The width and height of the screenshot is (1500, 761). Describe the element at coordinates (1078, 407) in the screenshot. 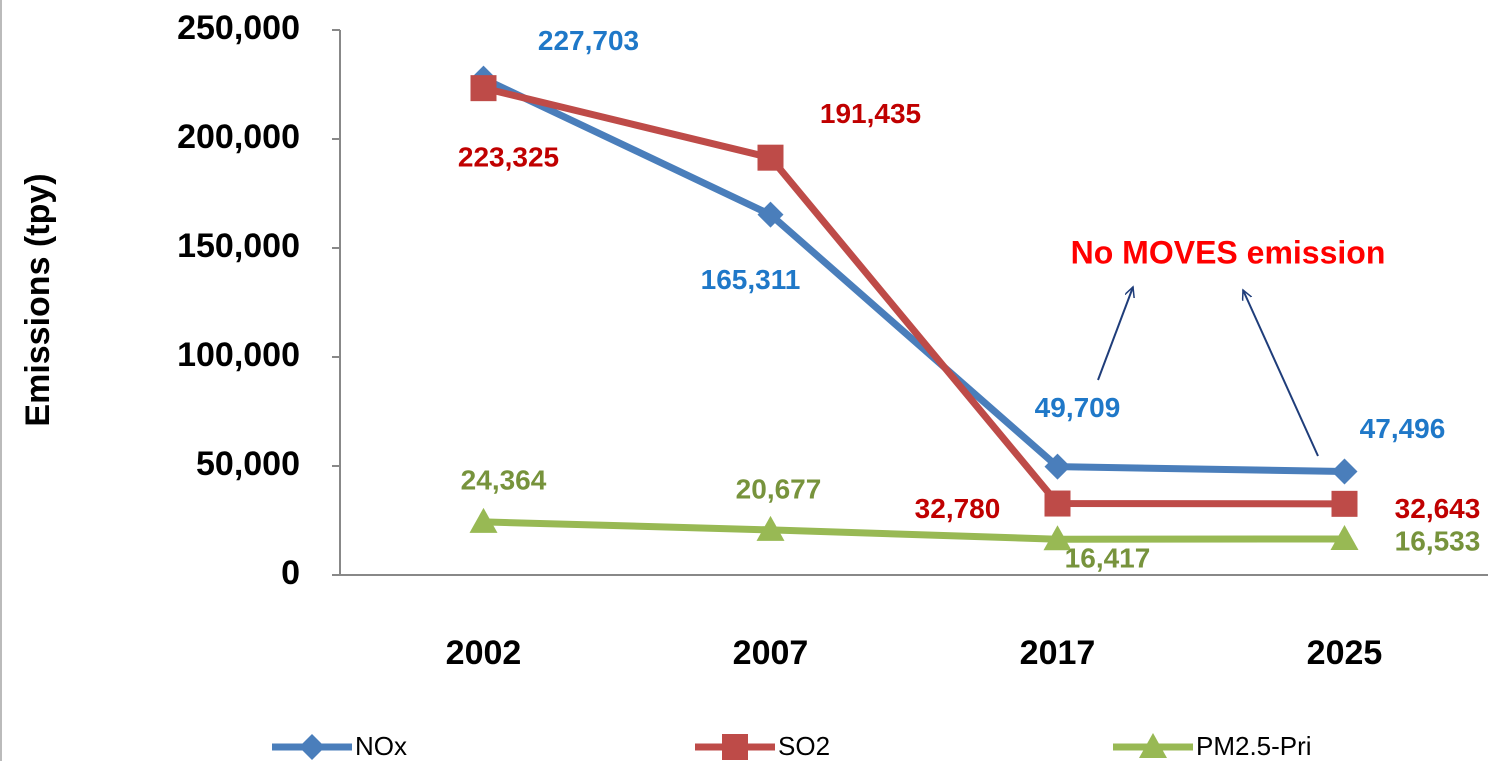

I see `data-label: 49,709` at that location.